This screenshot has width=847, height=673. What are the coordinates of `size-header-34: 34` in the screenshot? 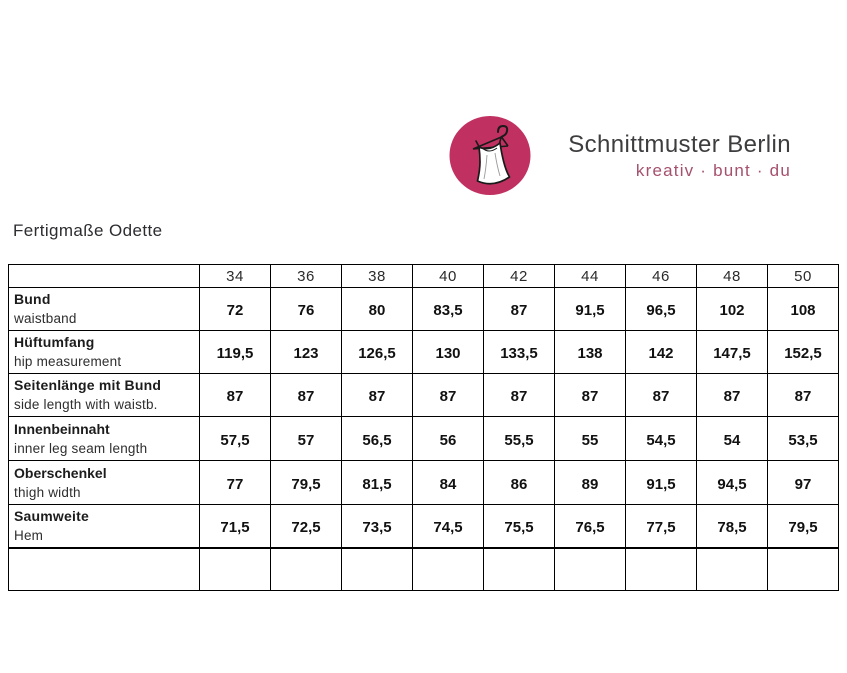 It's located at (235, 276).